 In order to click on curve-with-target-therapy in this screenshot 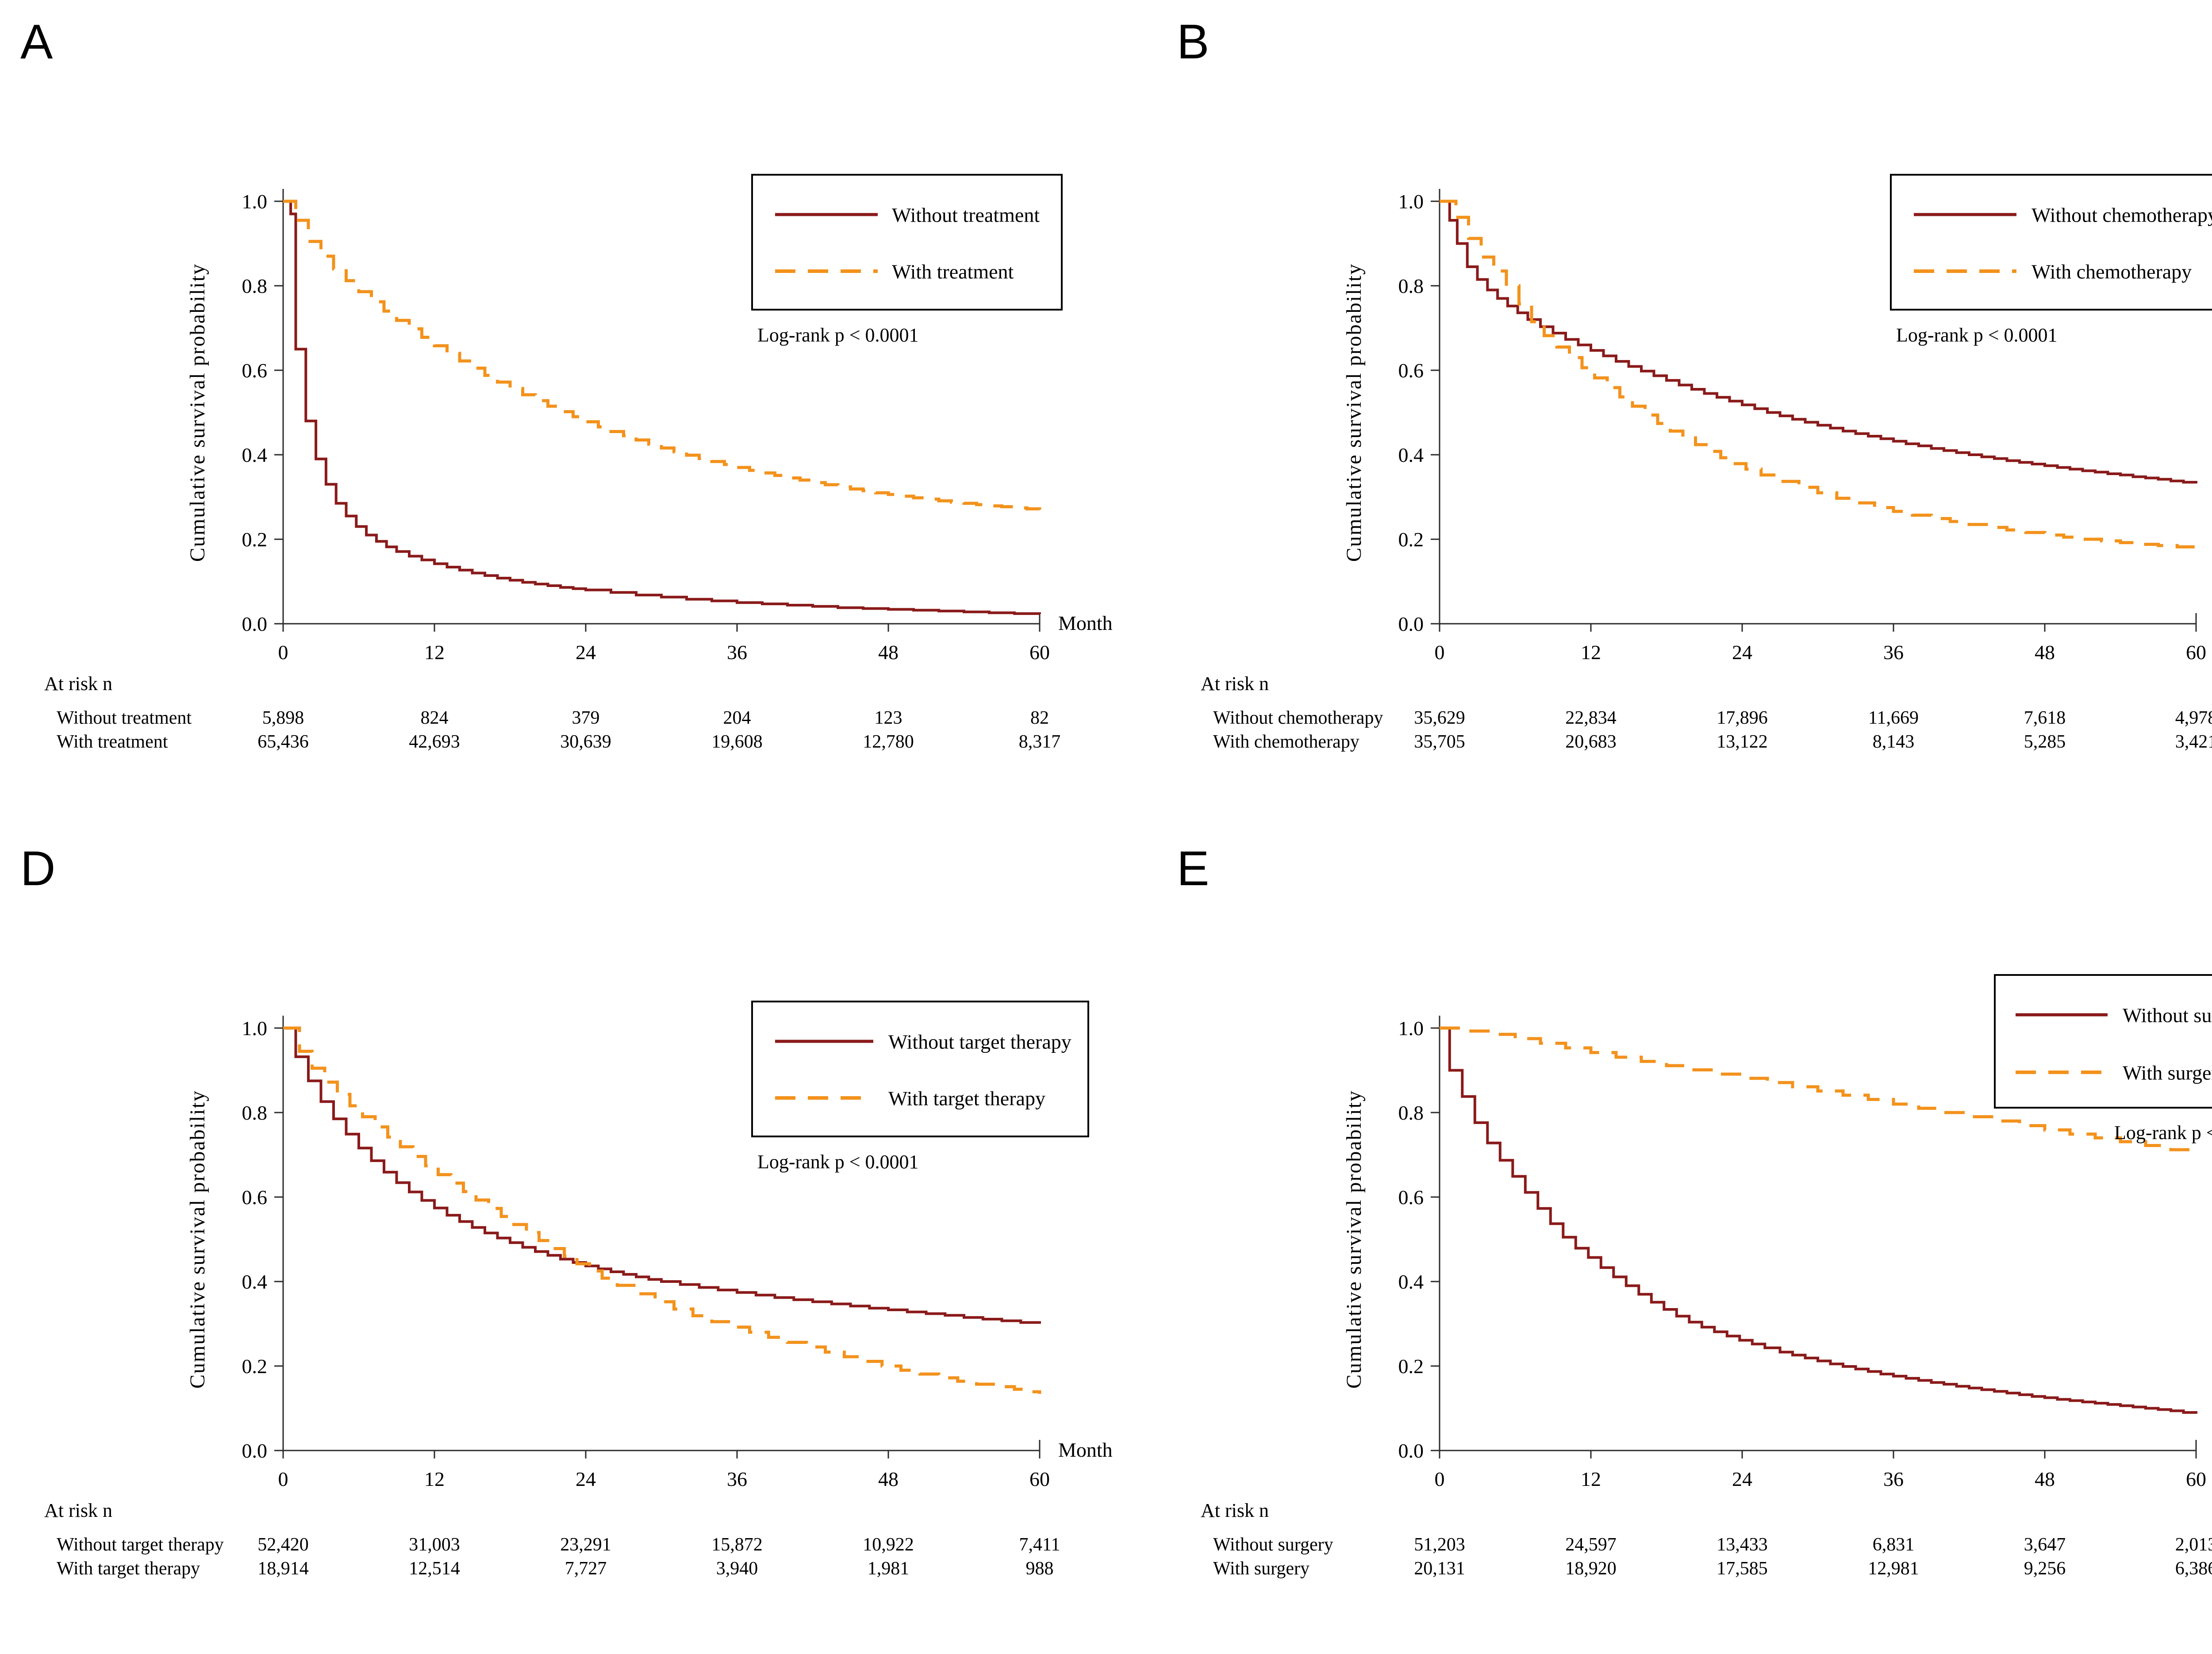, I will do `click(662, 1210)`.